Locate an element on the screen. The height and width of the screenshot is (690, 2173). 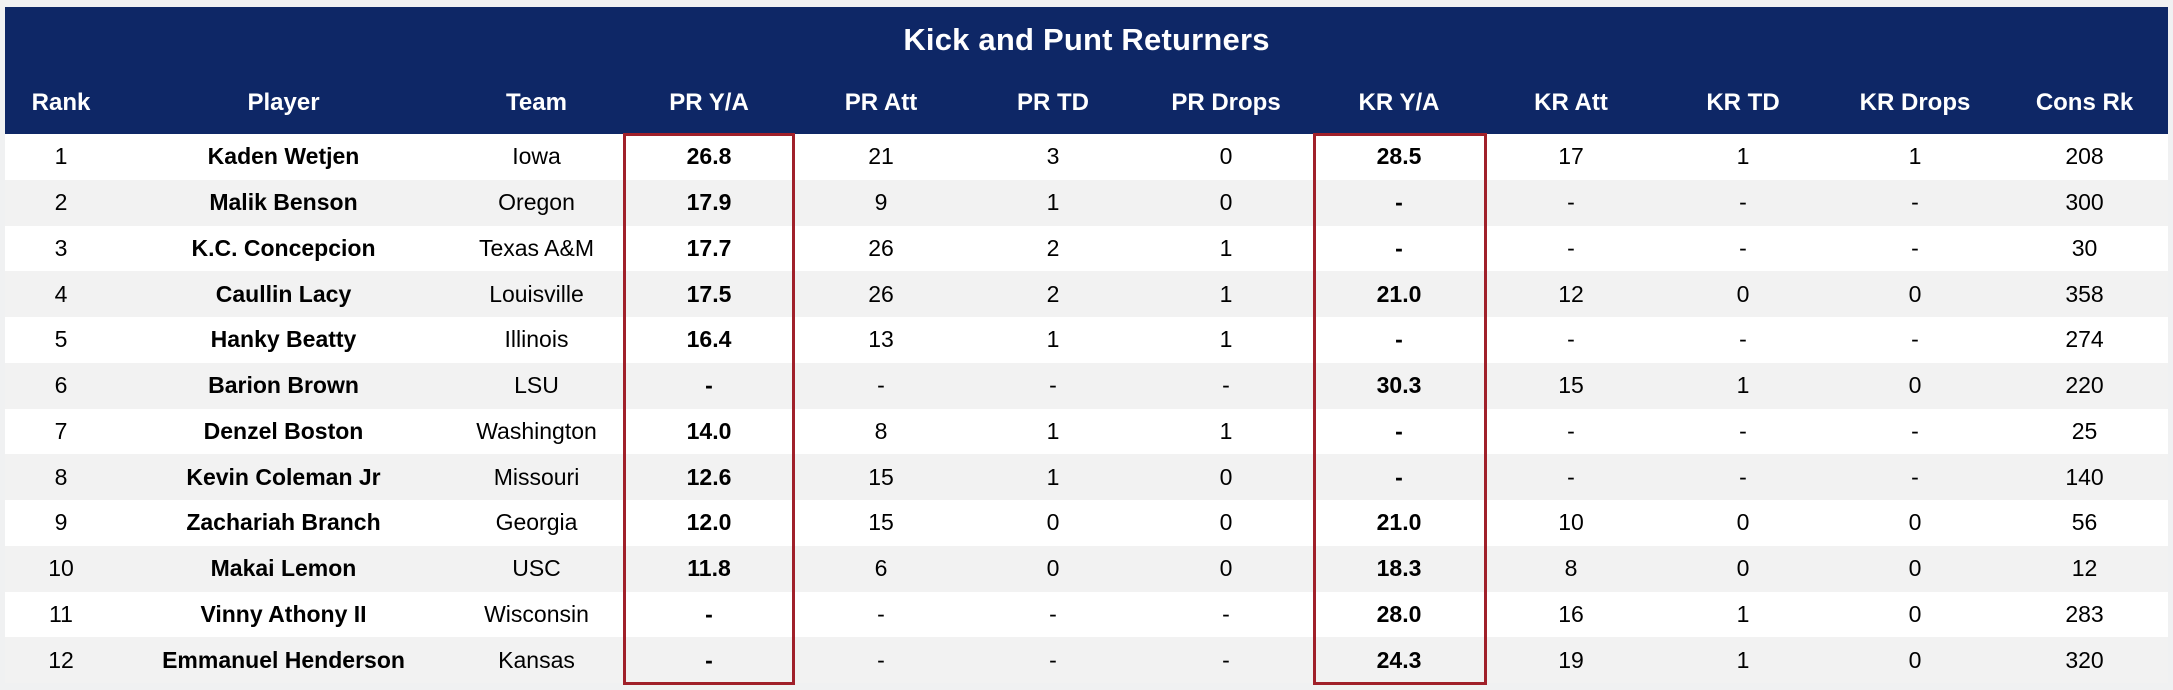
table-cell-pr-td: 2 is located at coordinates (1053, 293).